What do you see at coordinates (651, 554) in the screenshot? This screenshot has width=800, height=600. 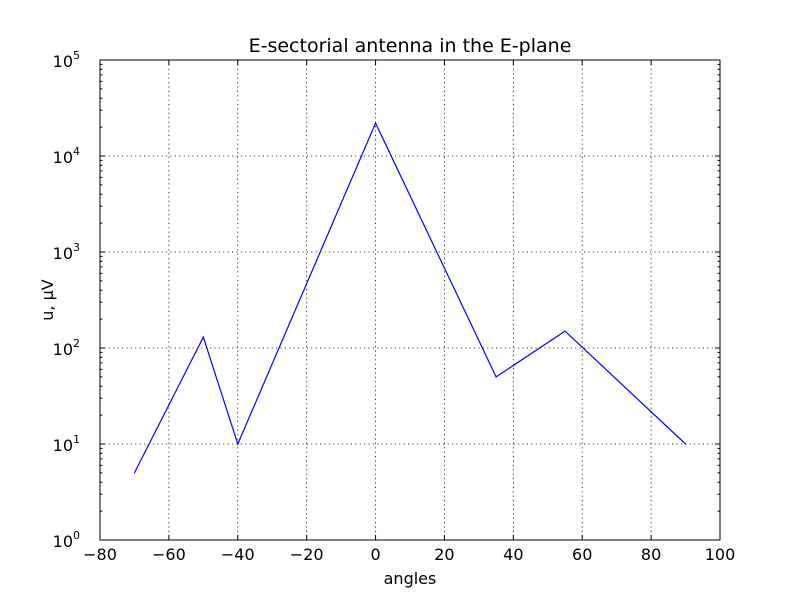 I see `x-tick-label: 80` at bounding box center [651, 554].